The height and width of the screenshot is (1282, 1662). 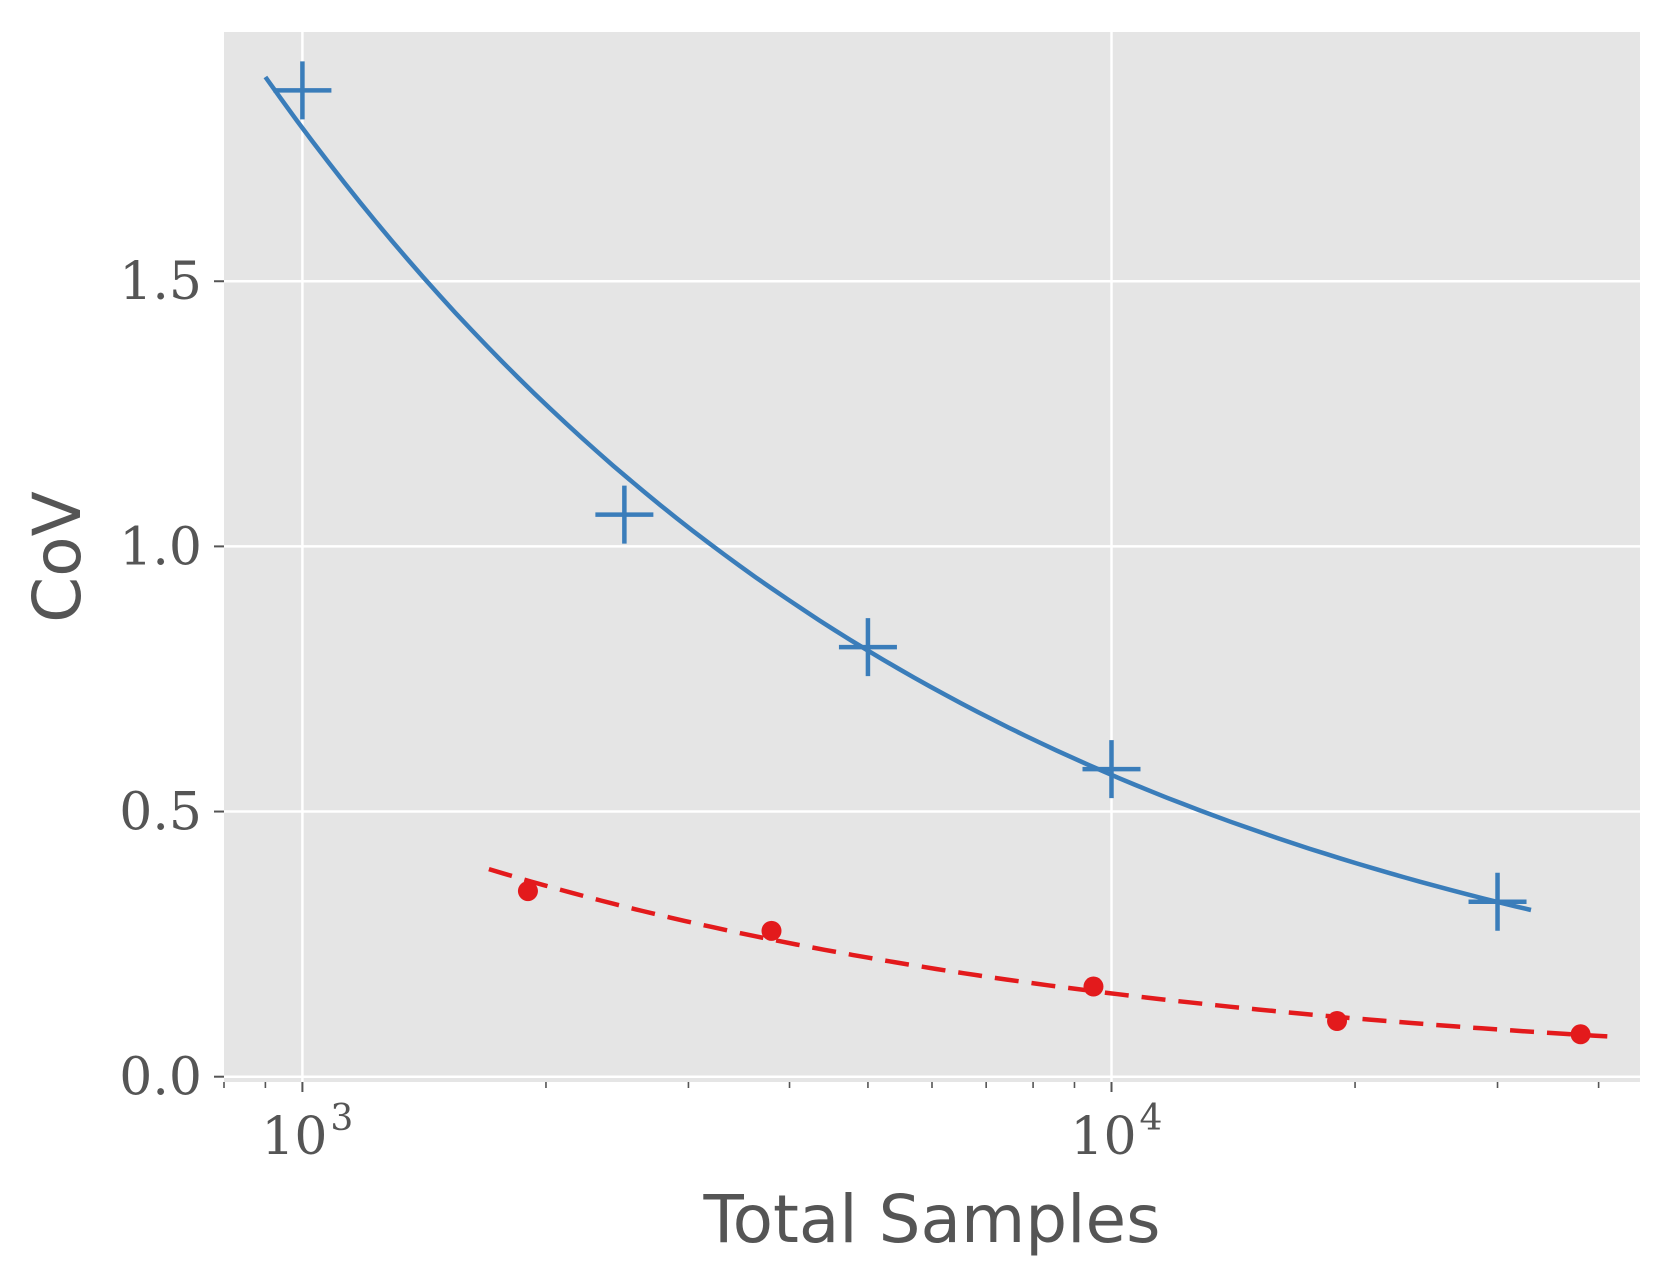 What do you see at coordinates (1150, 1118) in the screenshot?
I see `x-tick-label-exponent: 4` at bounding box center [1150, 1118].